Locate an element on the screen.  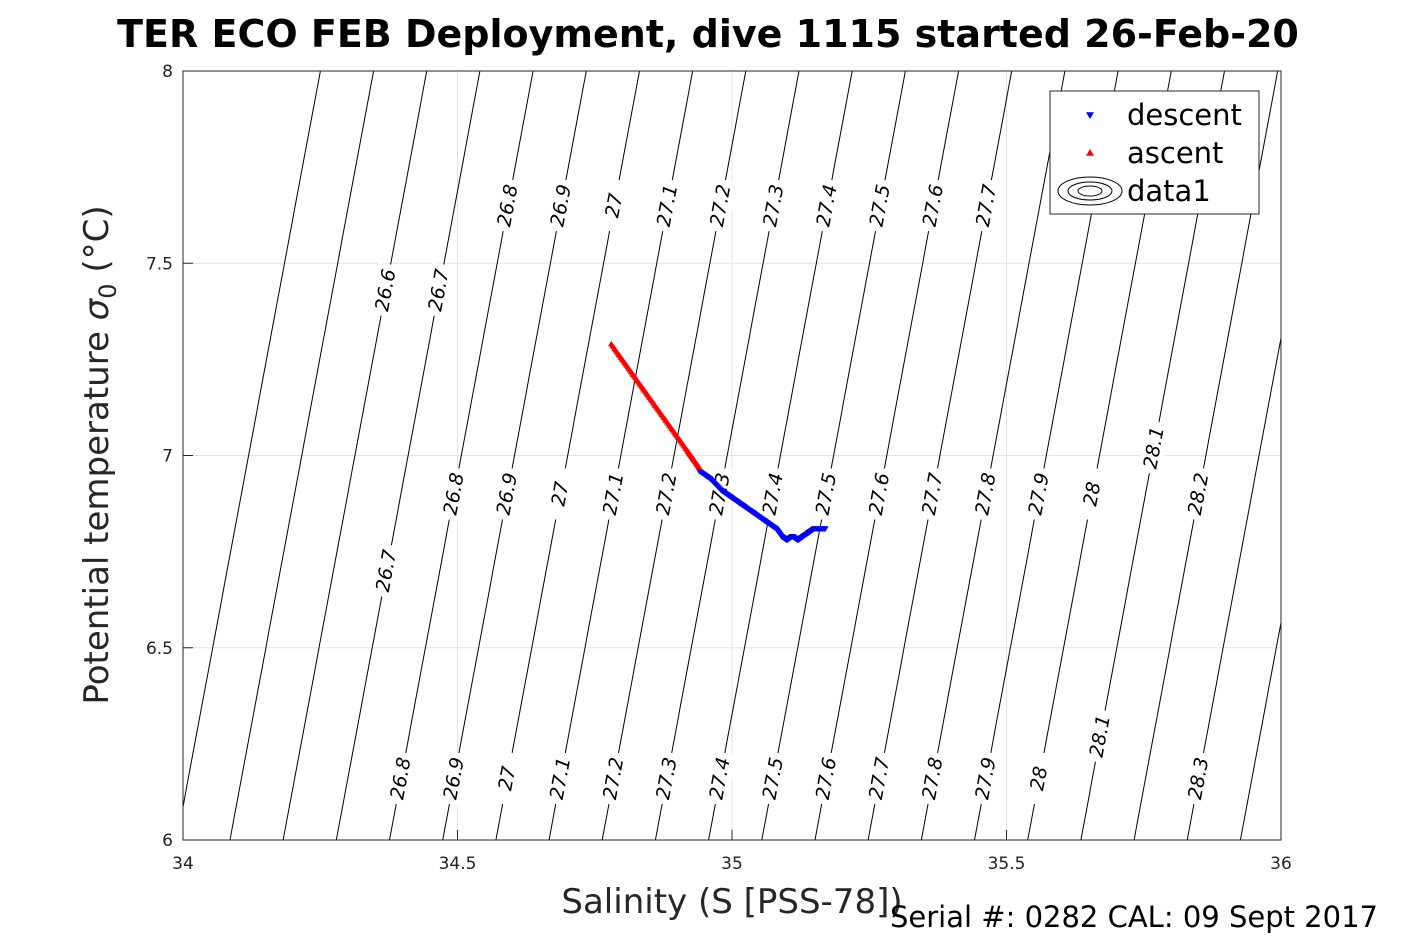
y-axis-label-main: Potential temperature is located at coordinates (97, 512).